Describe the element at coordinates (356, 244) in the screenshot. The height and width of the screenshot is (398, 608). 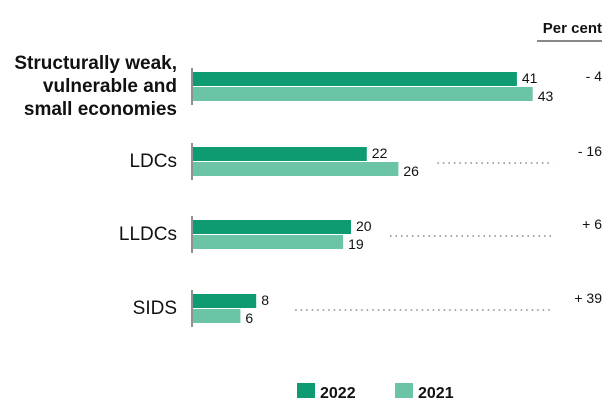
I see `value-label-2021: 19` at that location.